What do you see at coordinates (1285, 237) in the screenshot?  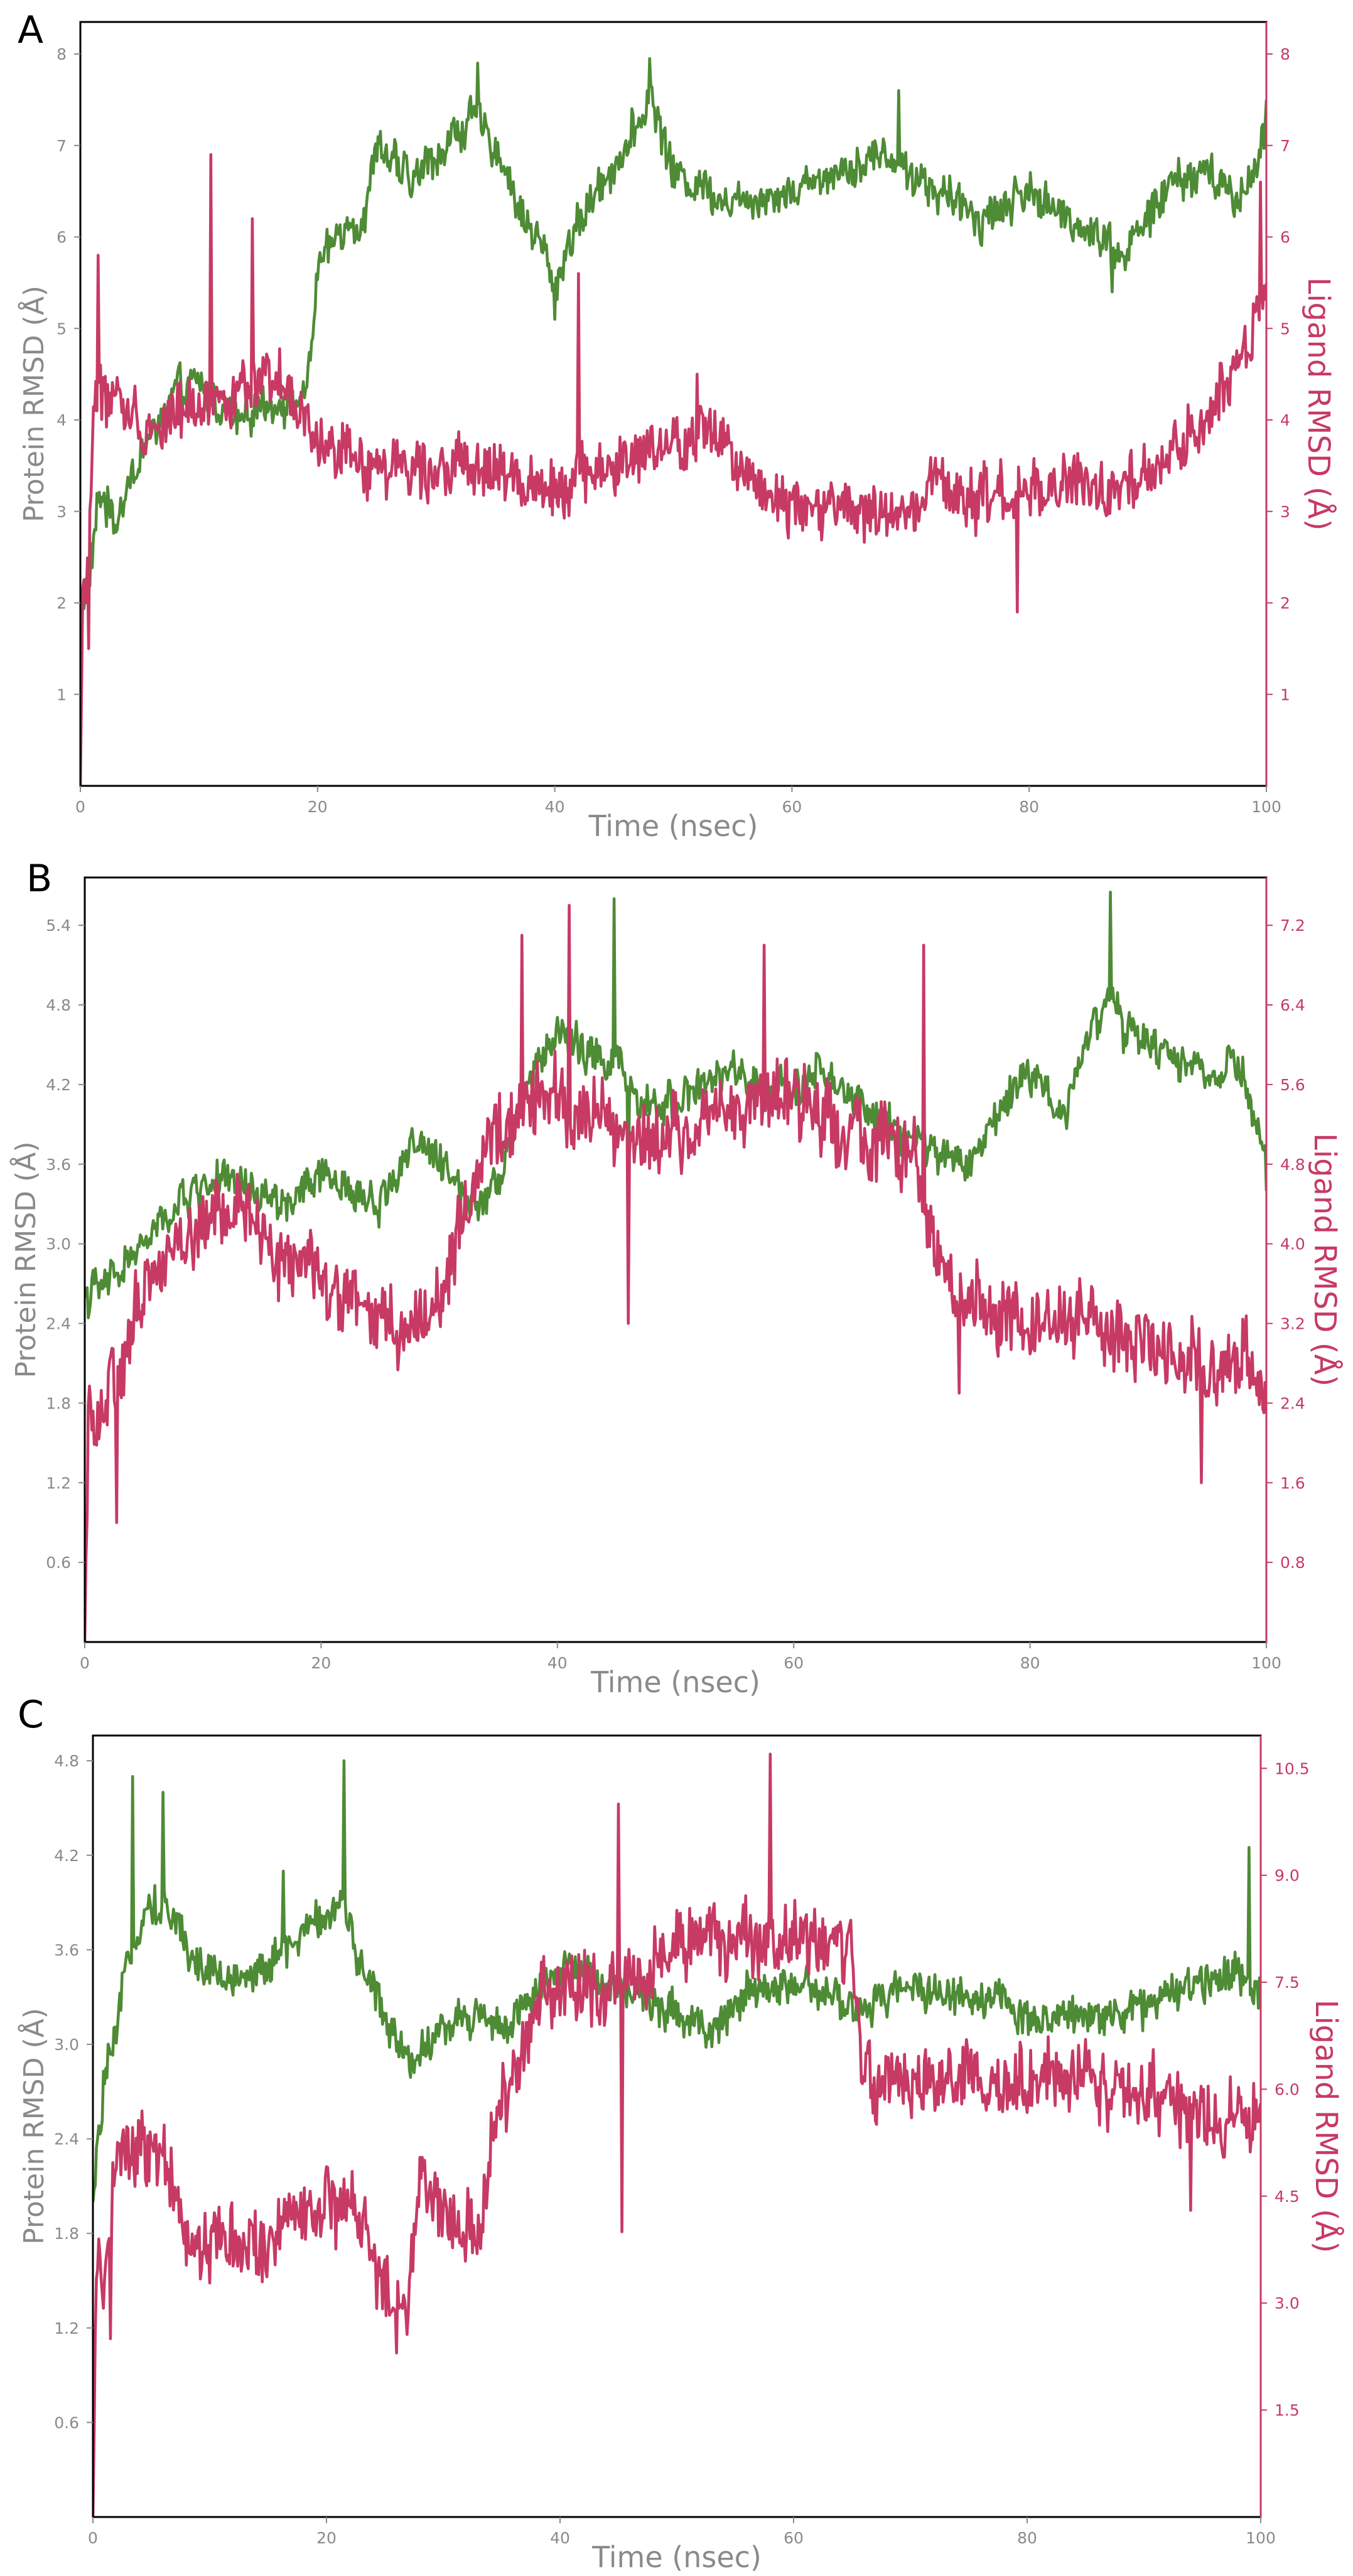 I see `right-y-tick-label: 6` at bounding box center [1285, 237].